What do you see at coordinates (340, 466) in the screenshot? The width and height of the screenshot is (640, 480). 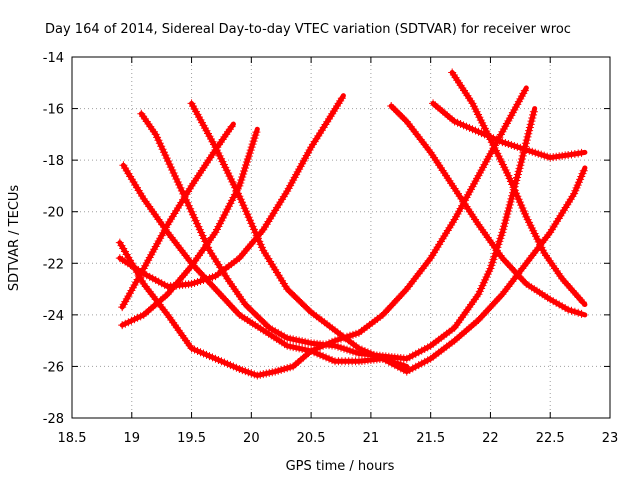 I see `x-axis-label: GPS time / hours` at bounding box center [340, 466].